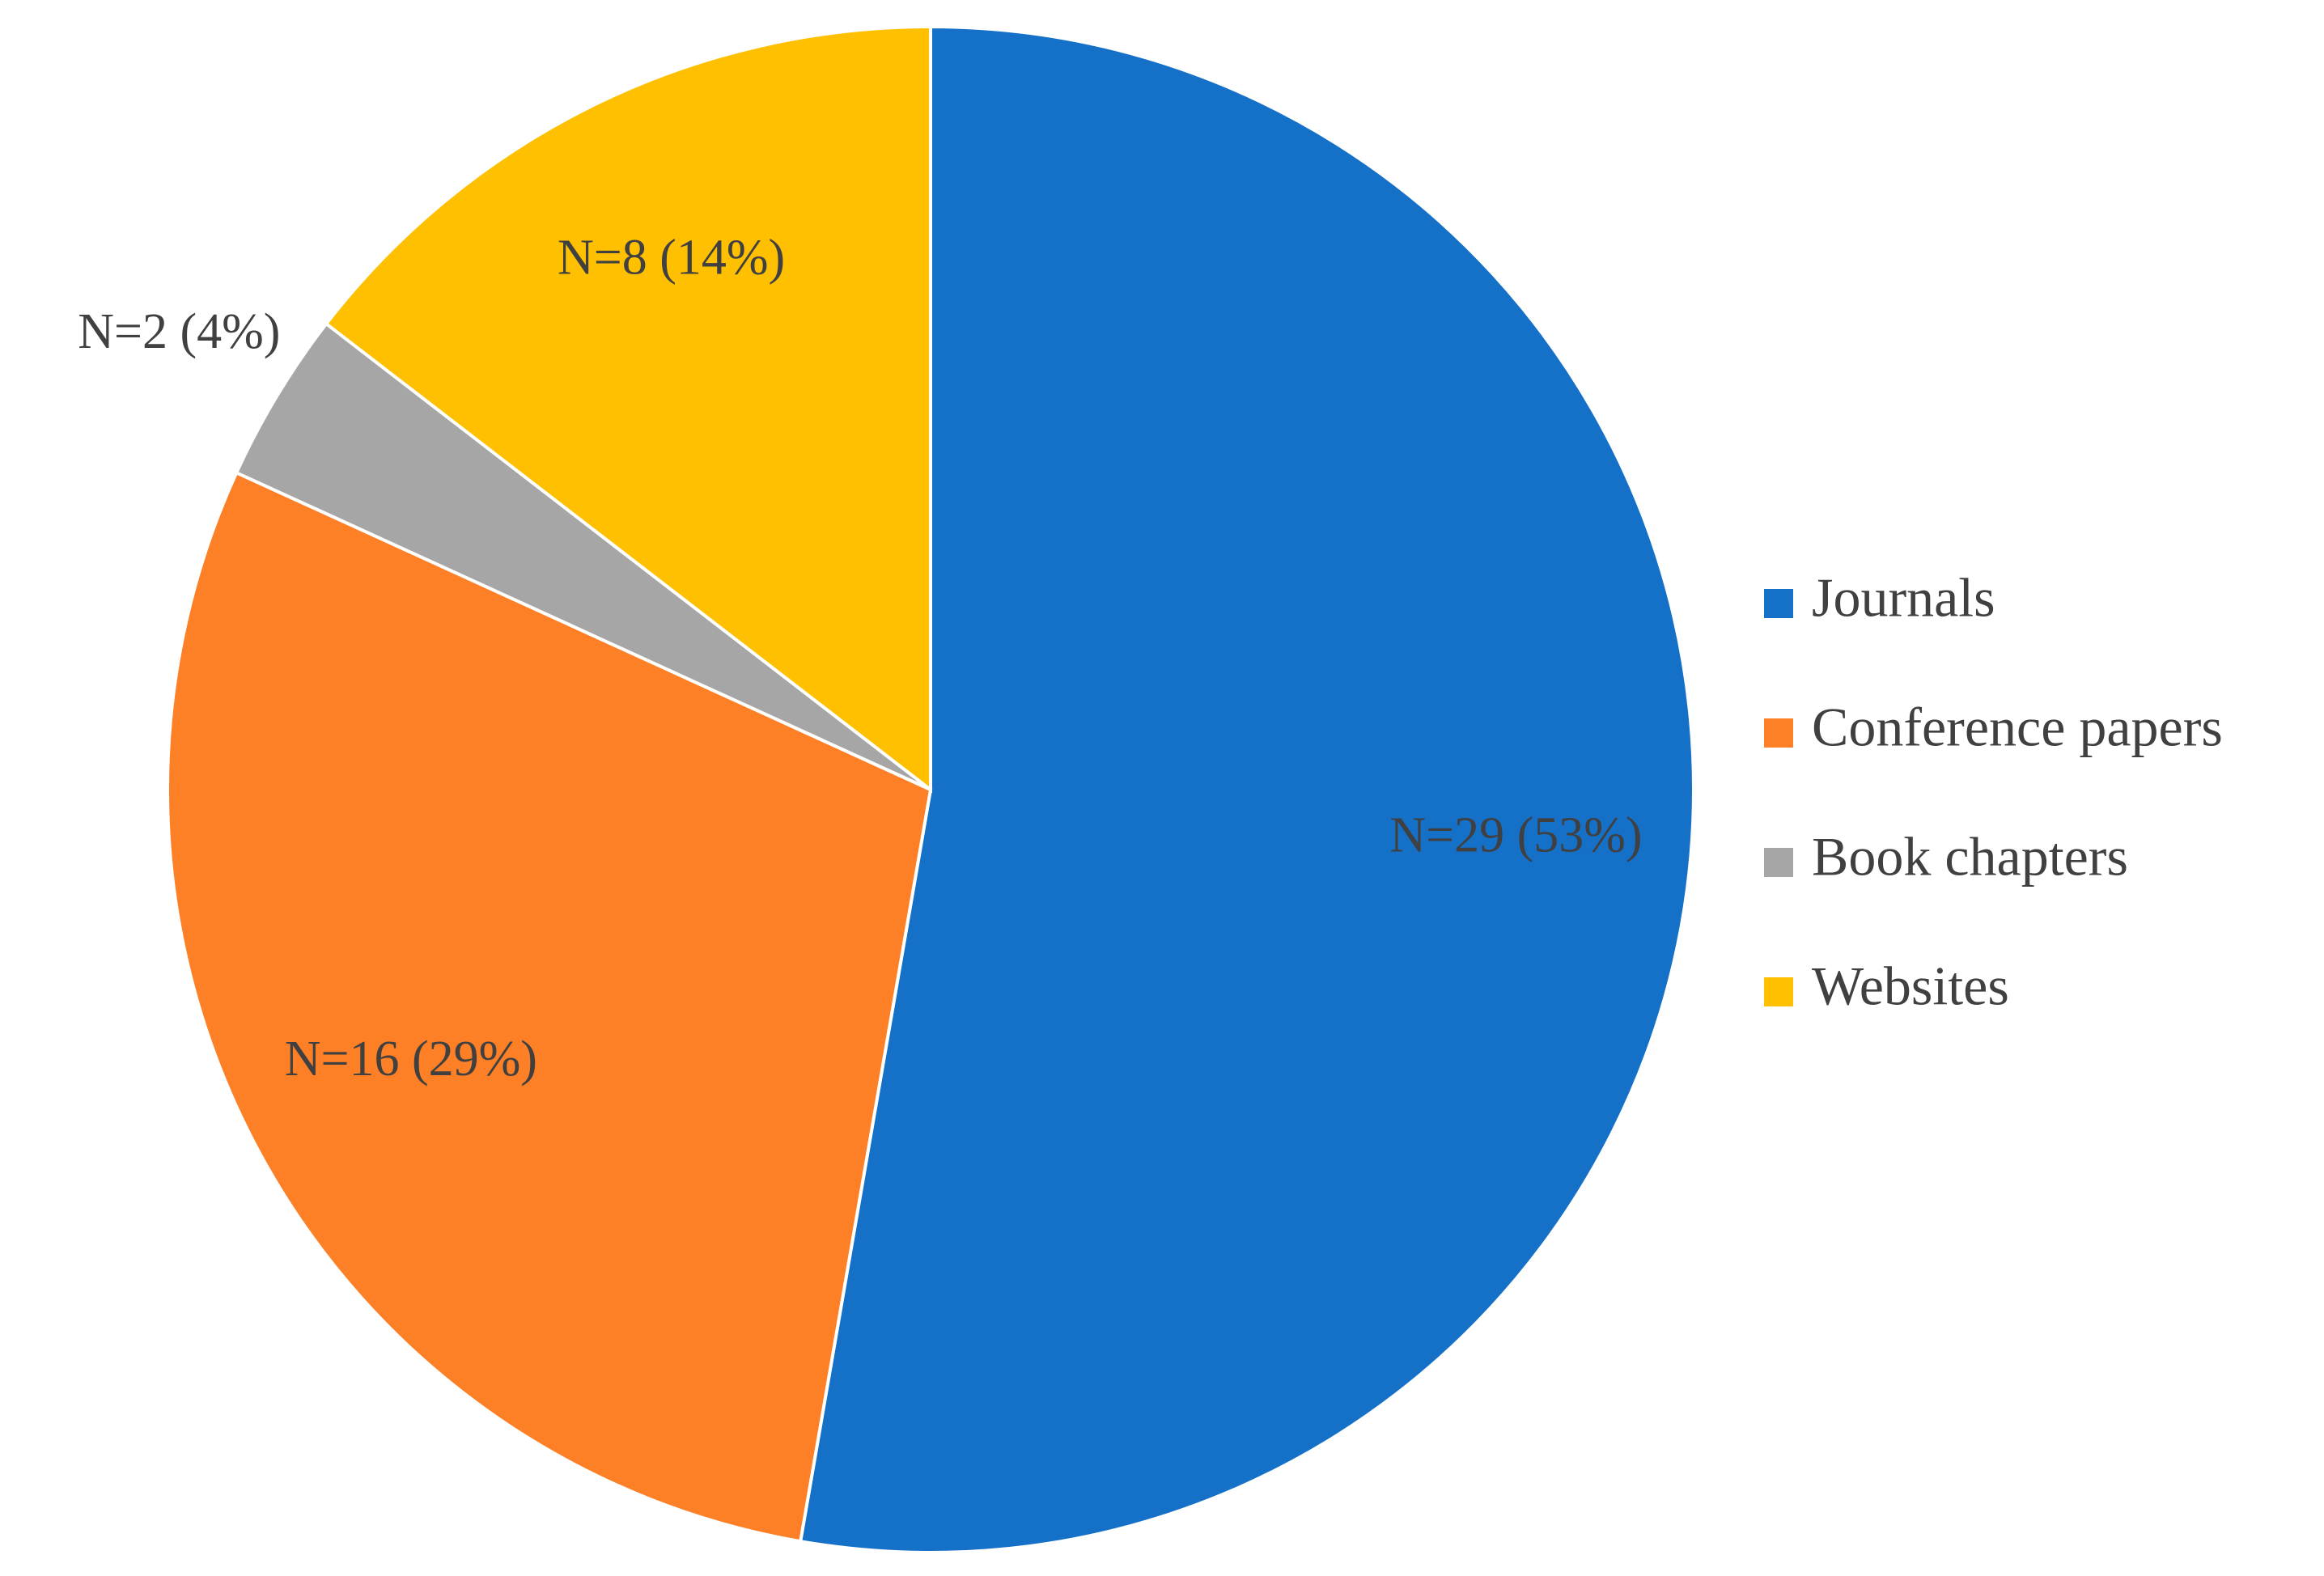  Describe the element at coordinates (179, 332) in the screenshot. I see `data-label: N=2 (4%)` at that location.